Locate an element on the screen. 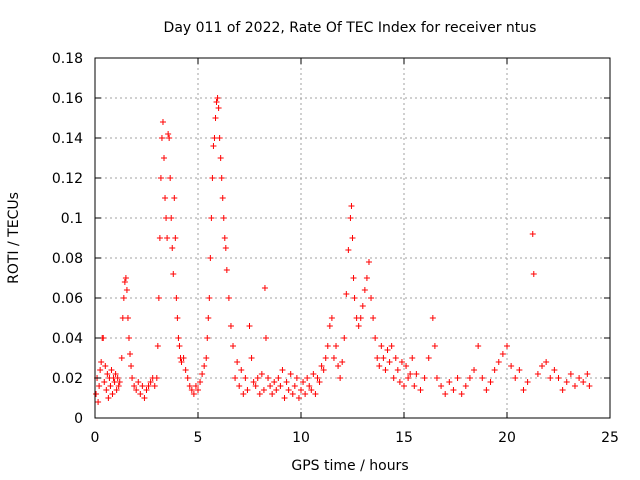 This screenshot has height=480, width=640. y-tick-label: 0.14 is located at coordinates (67, 139).